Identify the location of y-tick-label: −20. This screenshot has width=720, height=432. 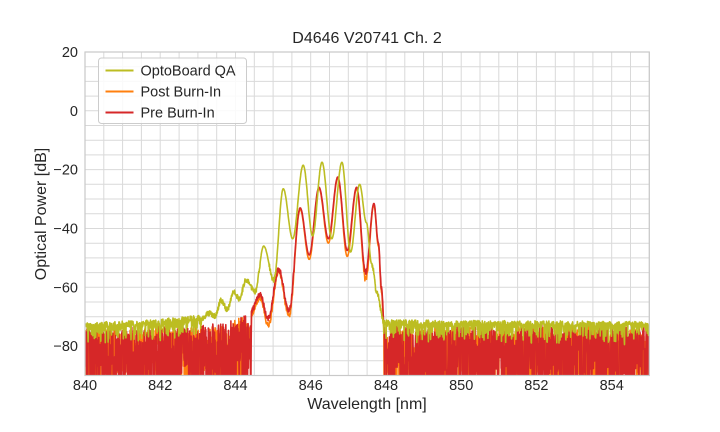
(65, 171).